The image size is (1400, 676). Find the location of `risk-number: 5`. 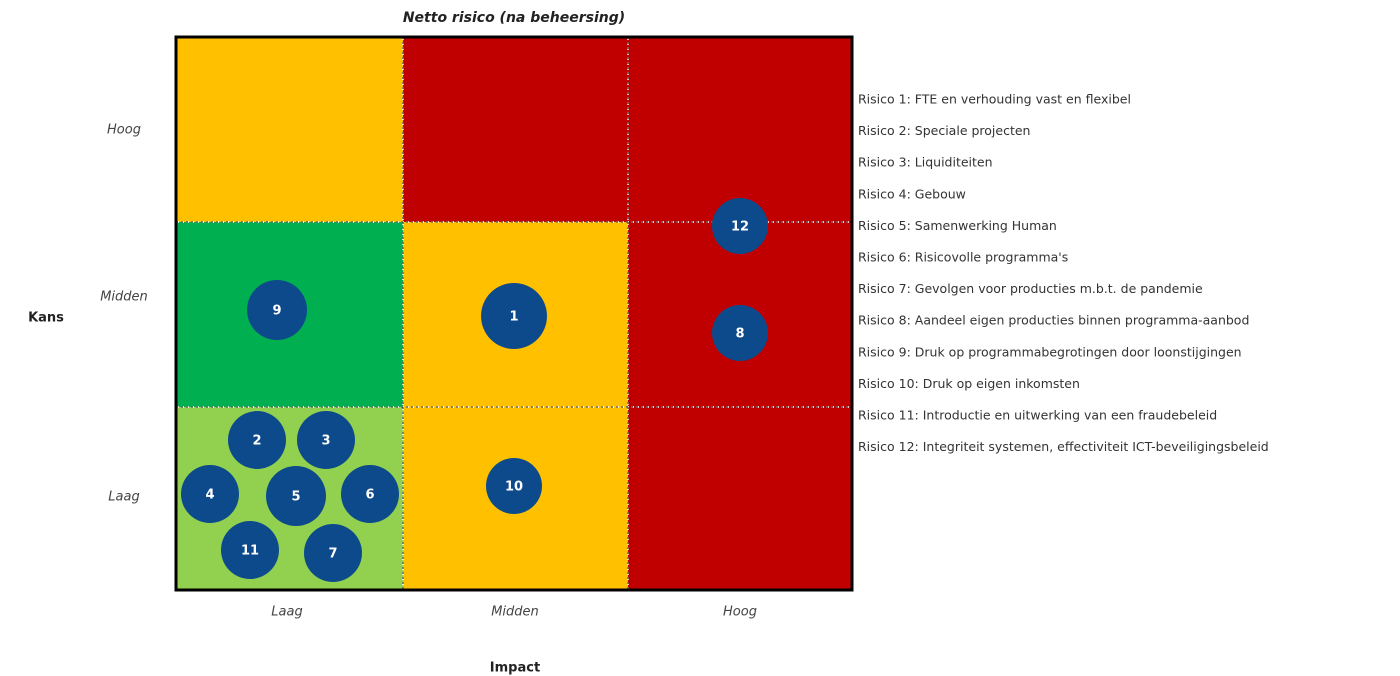

risk-number: 5 is located at coordinates (295, 497).